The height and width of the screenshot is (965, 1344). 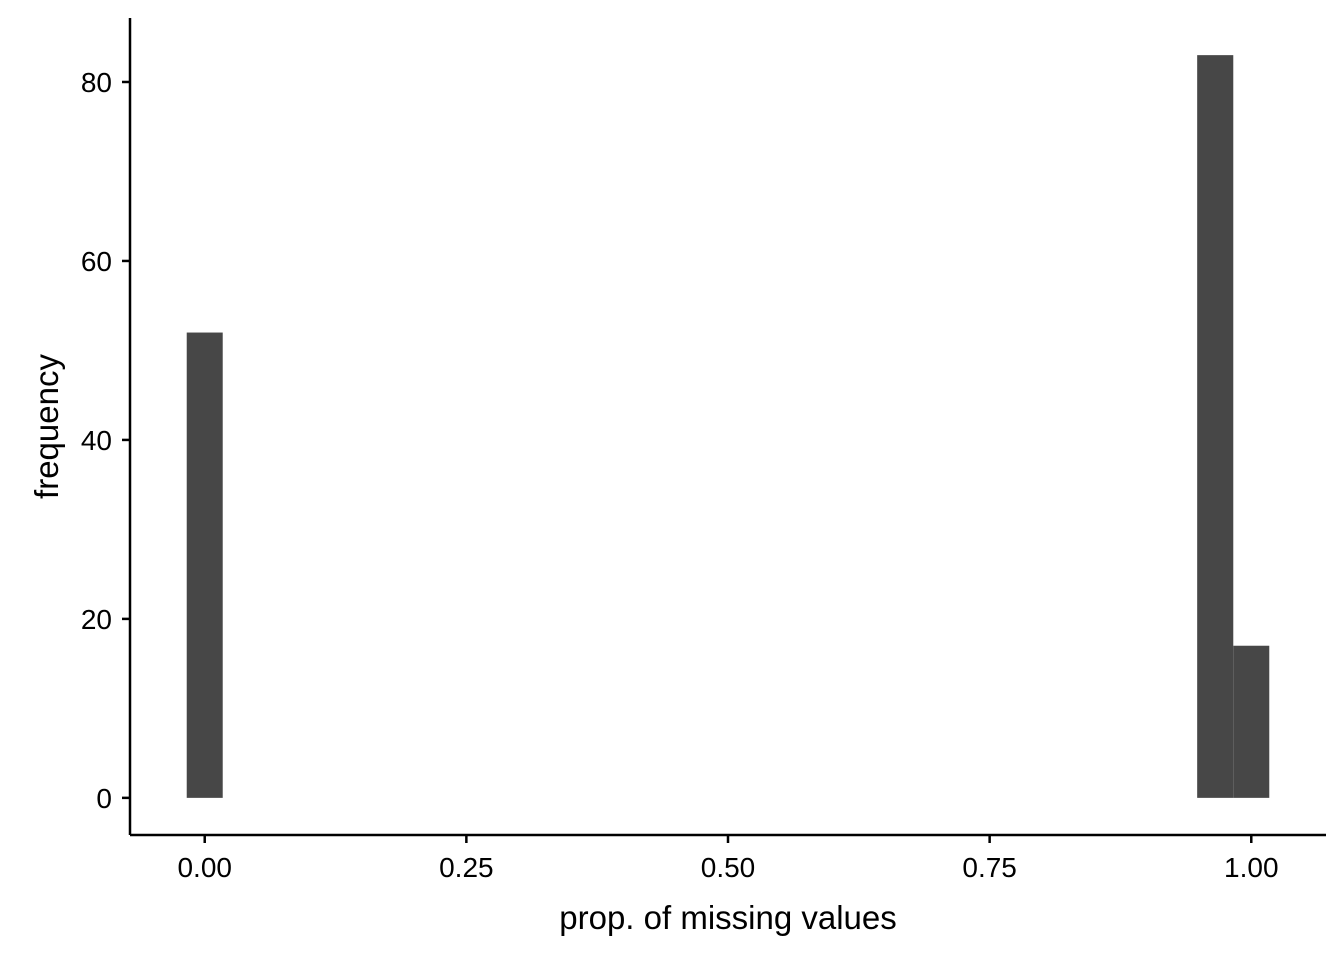 What do you see at coordinates (1251, 867) in the screenshot?
I see `x-tick-label: 1.00` at bounding box center [1251, 867].